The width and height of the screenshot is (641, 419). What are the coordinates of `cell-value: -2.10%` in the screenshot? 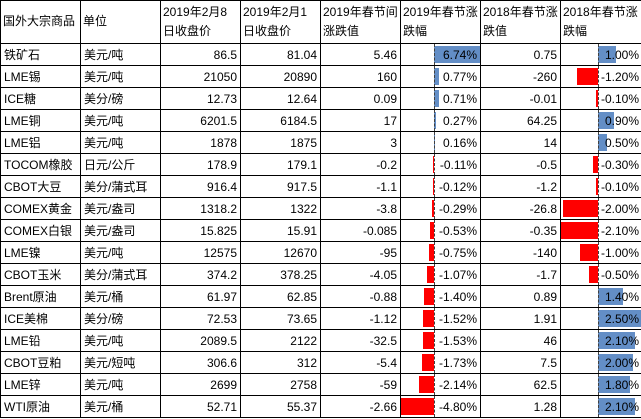 It's located at (619, 230).